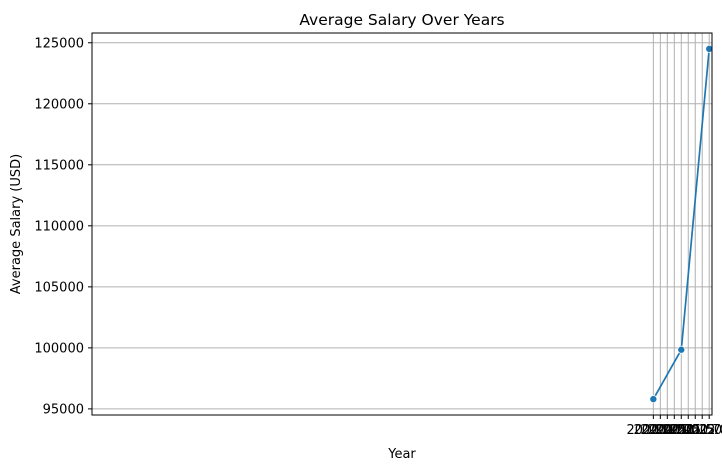  I want to click on x-tick-label: 2020.75, so click(674, 430).